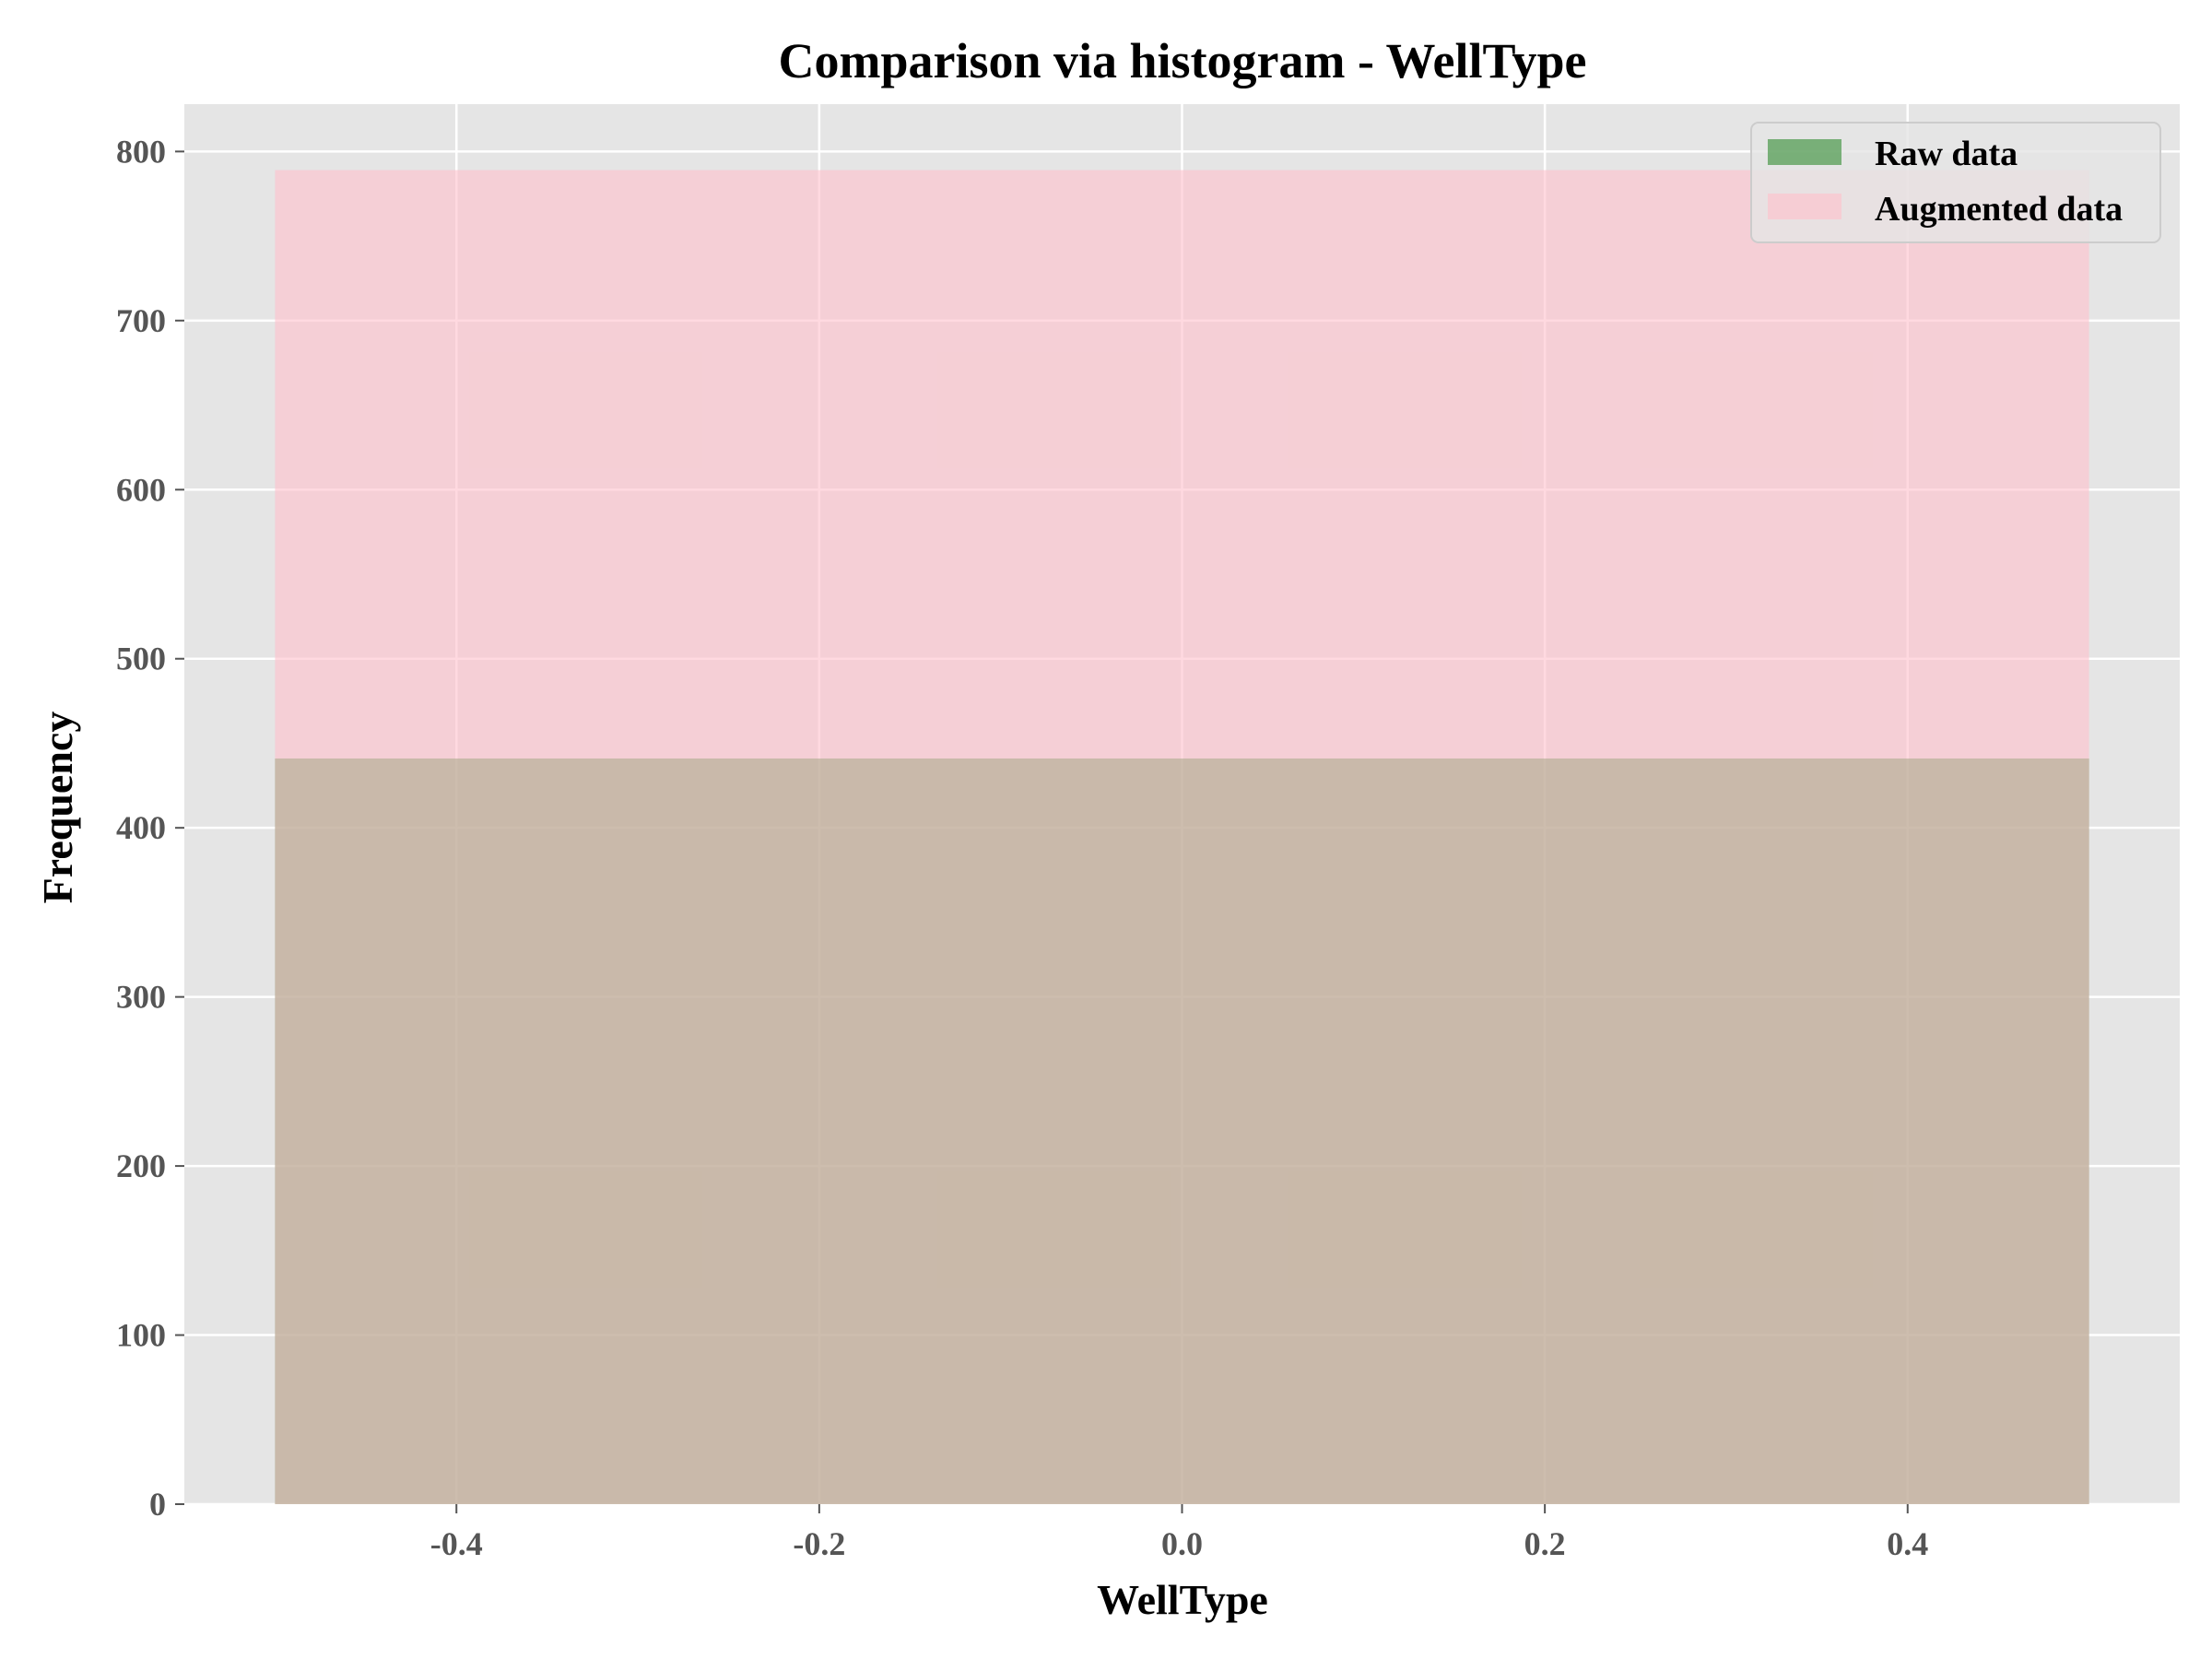 This screenshot has height=1659, width=2212. I want to click on legend-label-raw-data: Raw data, so click(1946, 154).